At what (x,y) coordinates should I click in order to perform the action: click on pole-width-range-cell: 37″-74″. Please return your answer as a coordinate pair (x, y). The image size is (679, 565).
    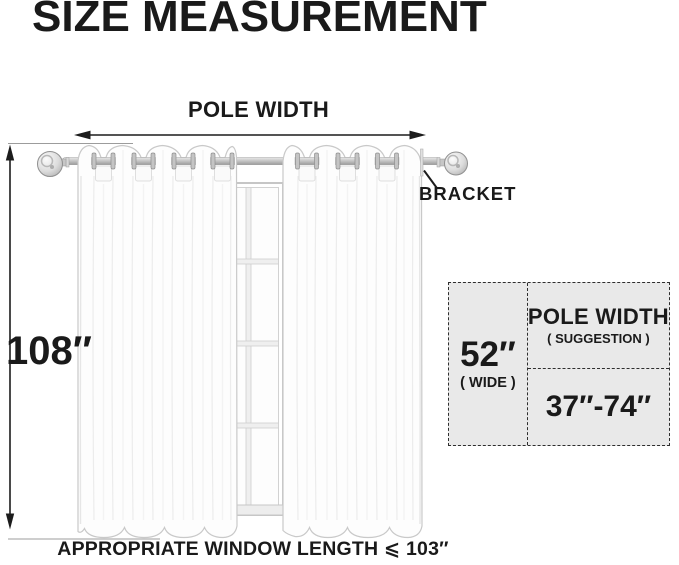
    Looking at the image, I should click on (598, 407).